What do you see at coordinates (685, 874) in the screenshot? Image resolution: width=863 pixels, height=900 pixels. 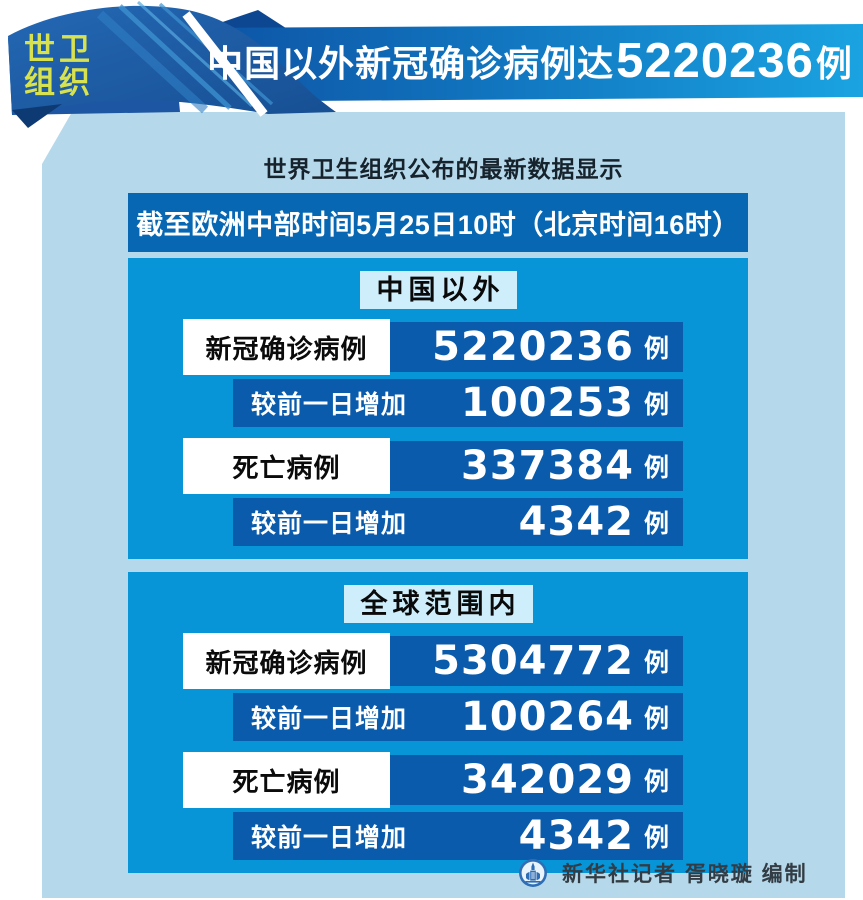 I see `credit-text: 新华社记者 胥晓璇 编制` at bounding box center [685, 874].